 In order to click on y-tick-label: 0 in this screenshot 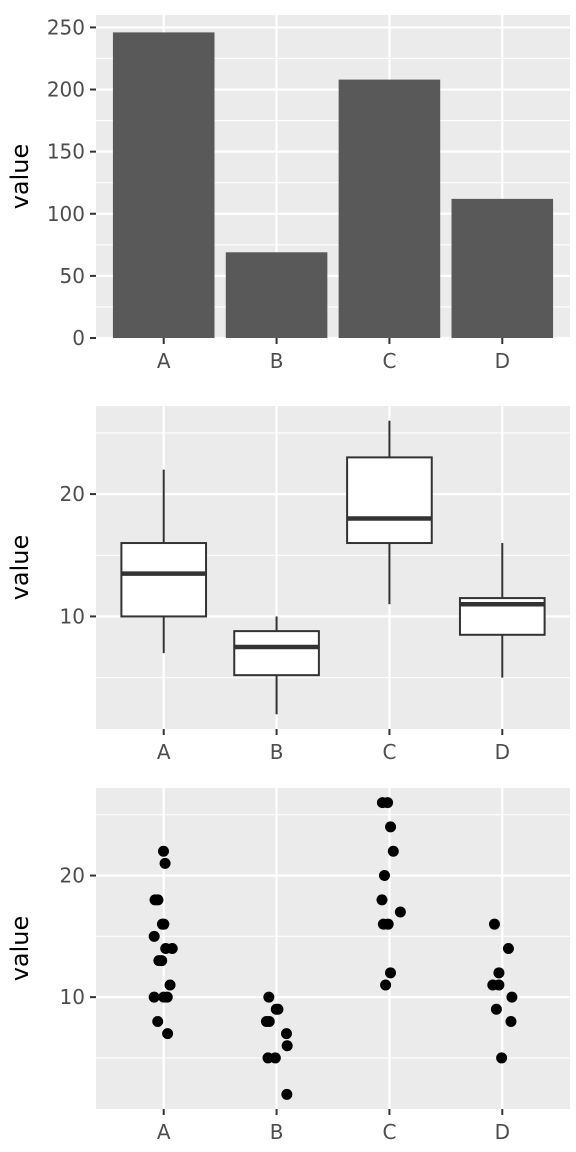, I will do `click(78, 338)`.